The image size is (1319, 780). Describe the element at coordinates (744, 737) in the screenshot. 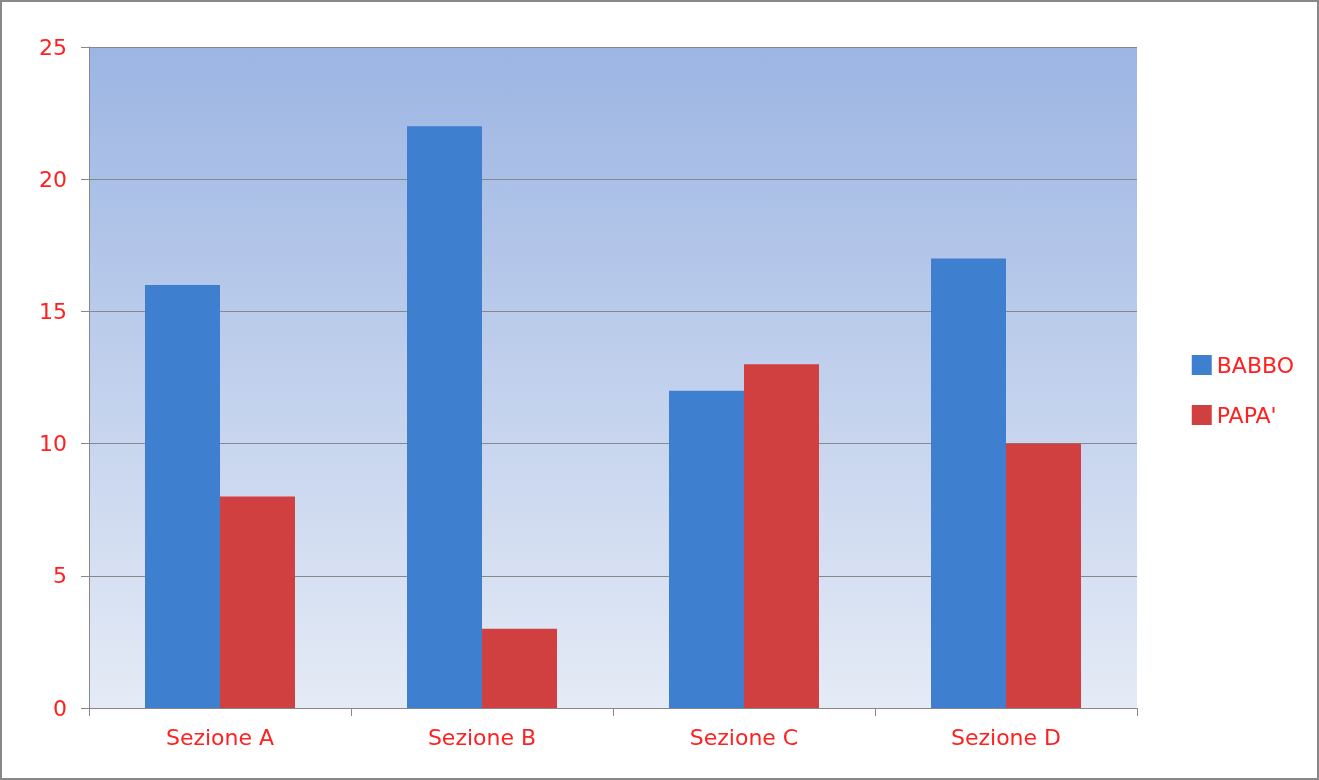

I see `x-tick-label: Sezione C` at that location.